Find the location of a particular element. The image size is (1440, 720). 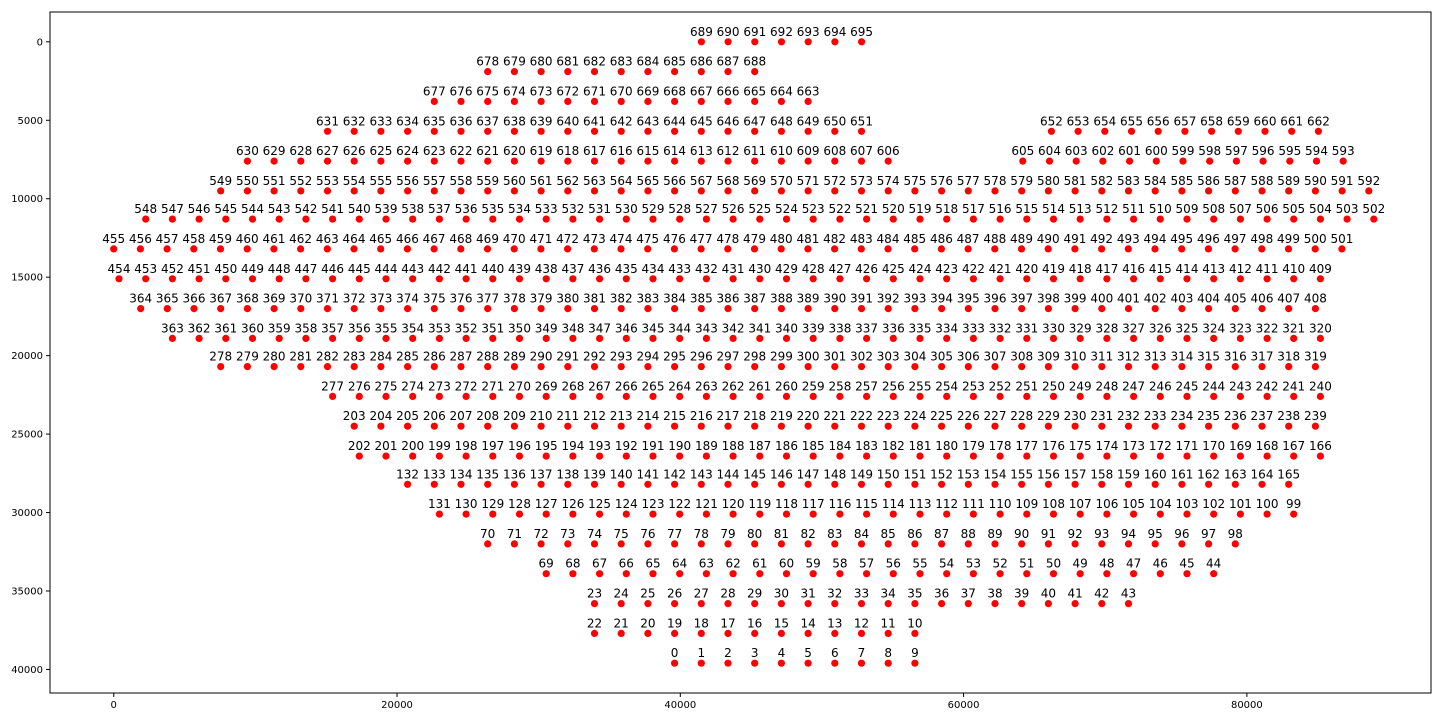

point-label: 296 is located at coordinates (701, 357).